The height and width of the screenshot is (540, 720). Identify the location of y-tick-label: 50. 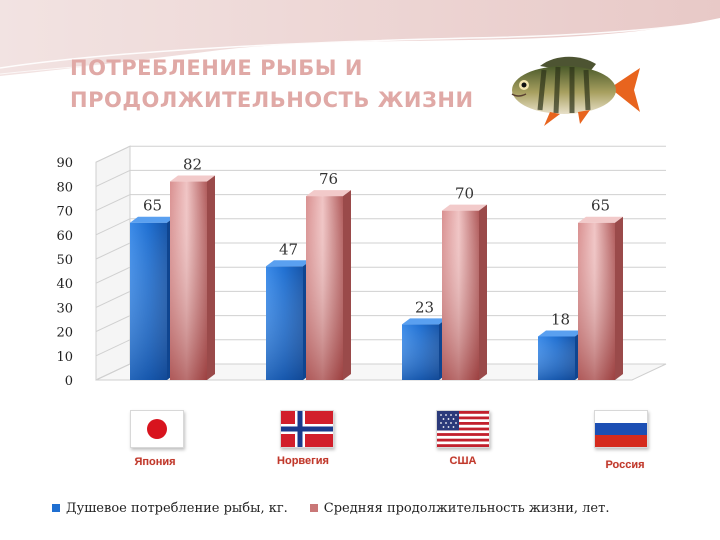
(64, 260).